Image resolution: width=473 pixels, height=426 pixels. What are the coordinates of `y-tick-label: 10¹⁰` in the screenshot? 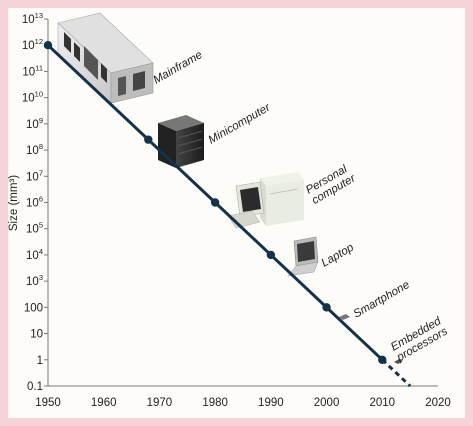 It's located at (32, 97).